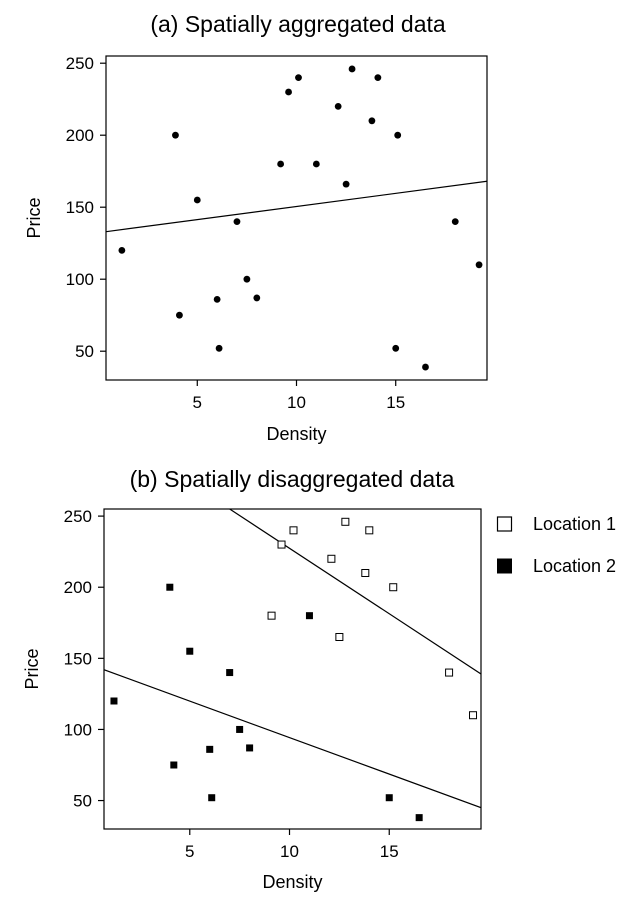 This screenshot has height=905, width=642. Describe the element at coordinates (574, 524) in the screenshot. I see `legend-label: Location 1` at that location.